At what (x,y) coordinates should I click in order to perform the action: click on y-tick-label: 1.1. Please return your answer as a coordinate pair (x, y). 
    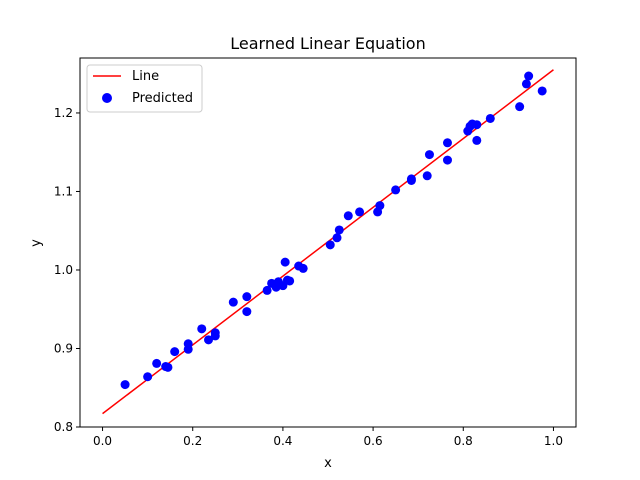
    Looking at the image, I should click on (63, 191).